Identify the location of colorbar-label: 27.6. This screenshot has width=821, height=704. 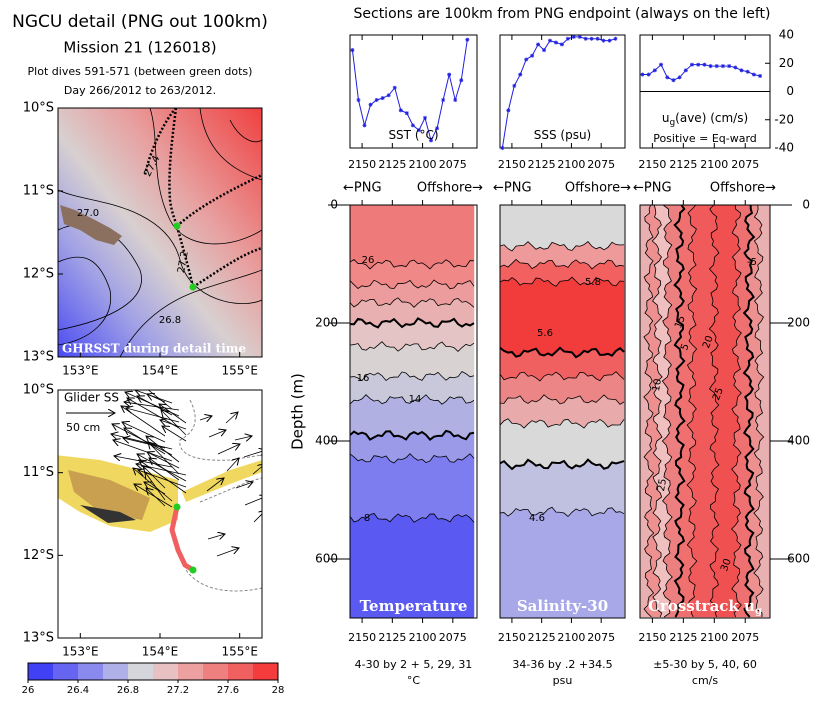
(228, 690).